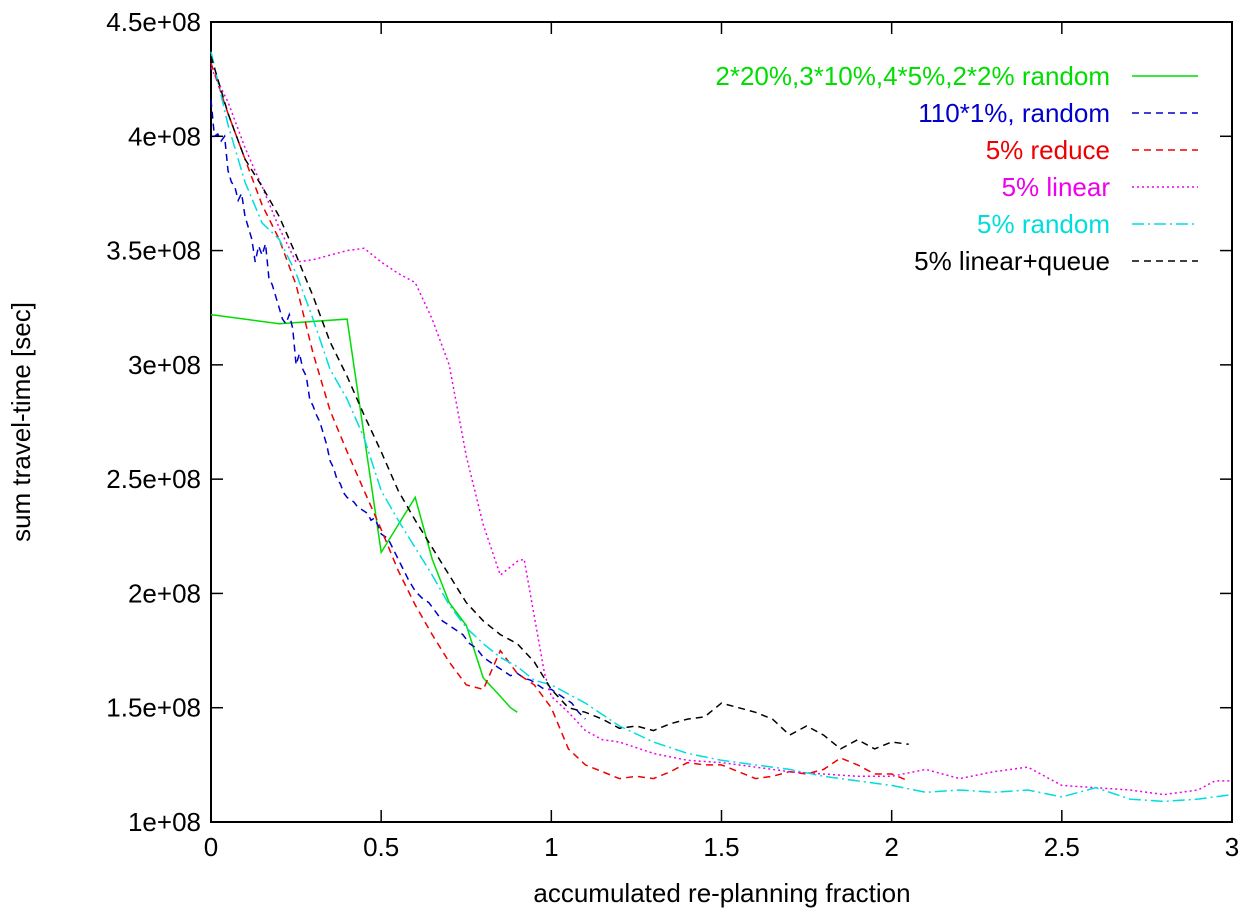  I want to click on y-tick-label: 3e+08, so click(164, 365).